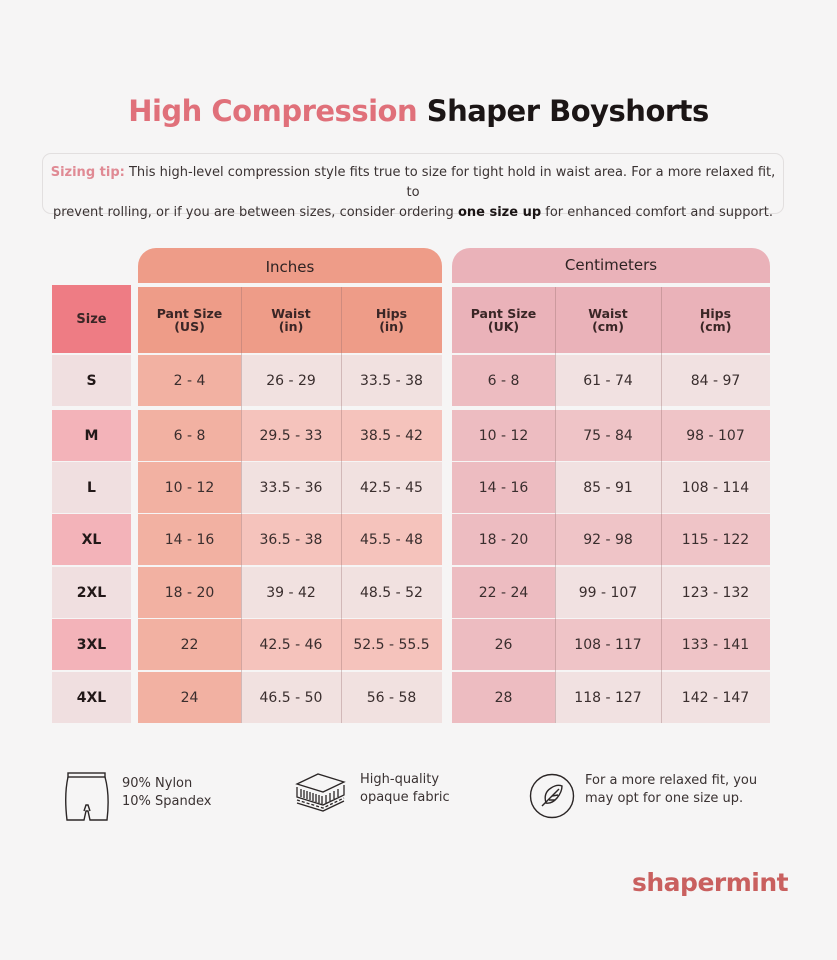  I want to click on table-cell-hips-cm: 98 - 107, so click(715, 435).